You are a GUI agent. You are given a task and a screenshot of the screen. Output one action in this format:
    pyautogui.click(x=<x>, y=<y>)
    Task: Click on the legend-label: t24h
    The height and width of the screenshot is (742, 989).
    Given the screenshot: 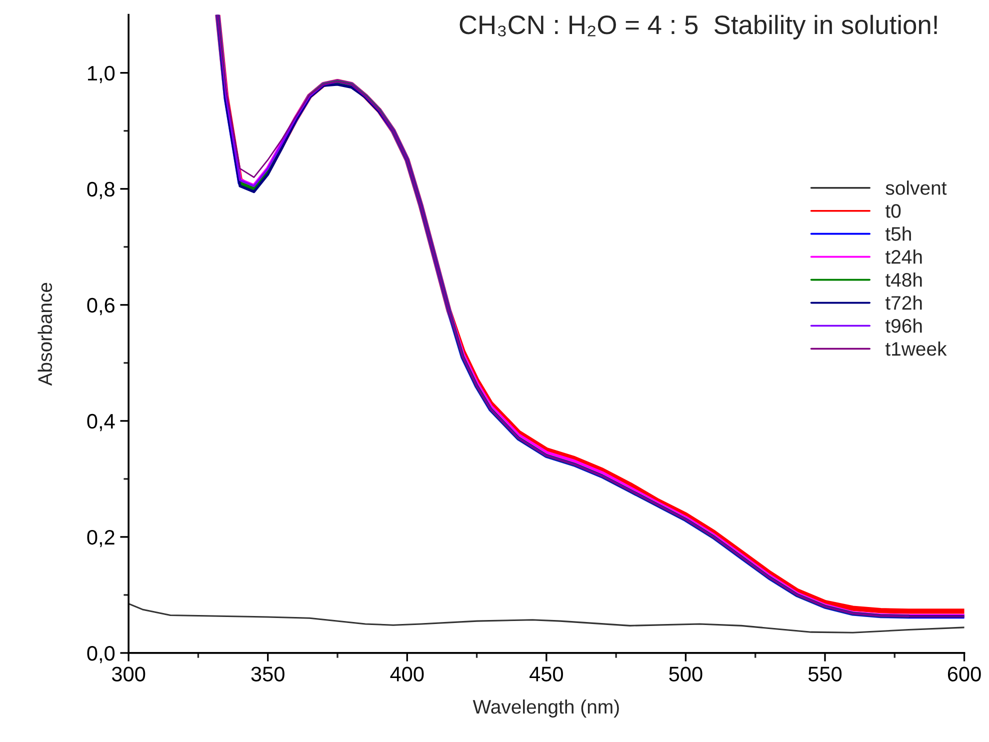 What is the action you would take?
    pyautogui.click(x=903, y=257)
    